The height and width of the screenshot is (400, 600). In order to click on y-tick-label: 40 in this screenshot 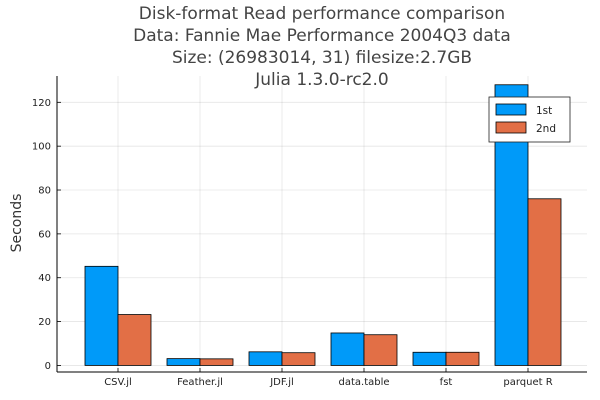, I will do `click(44, 278)`.